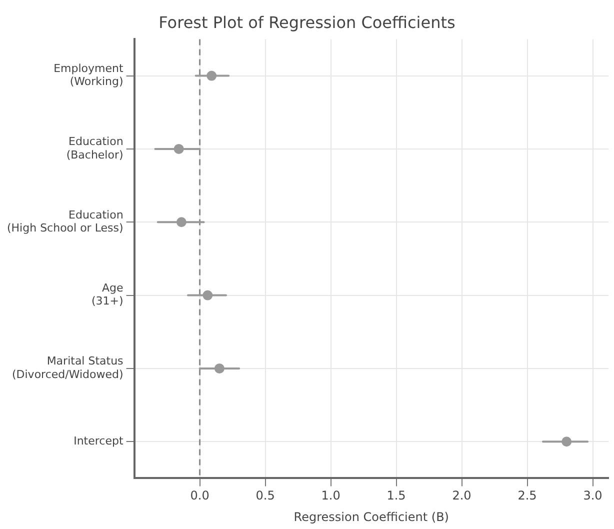 This screenshot has height=529, width=614. I want to click on x-tick-label: 0.0, so click(200, 495).